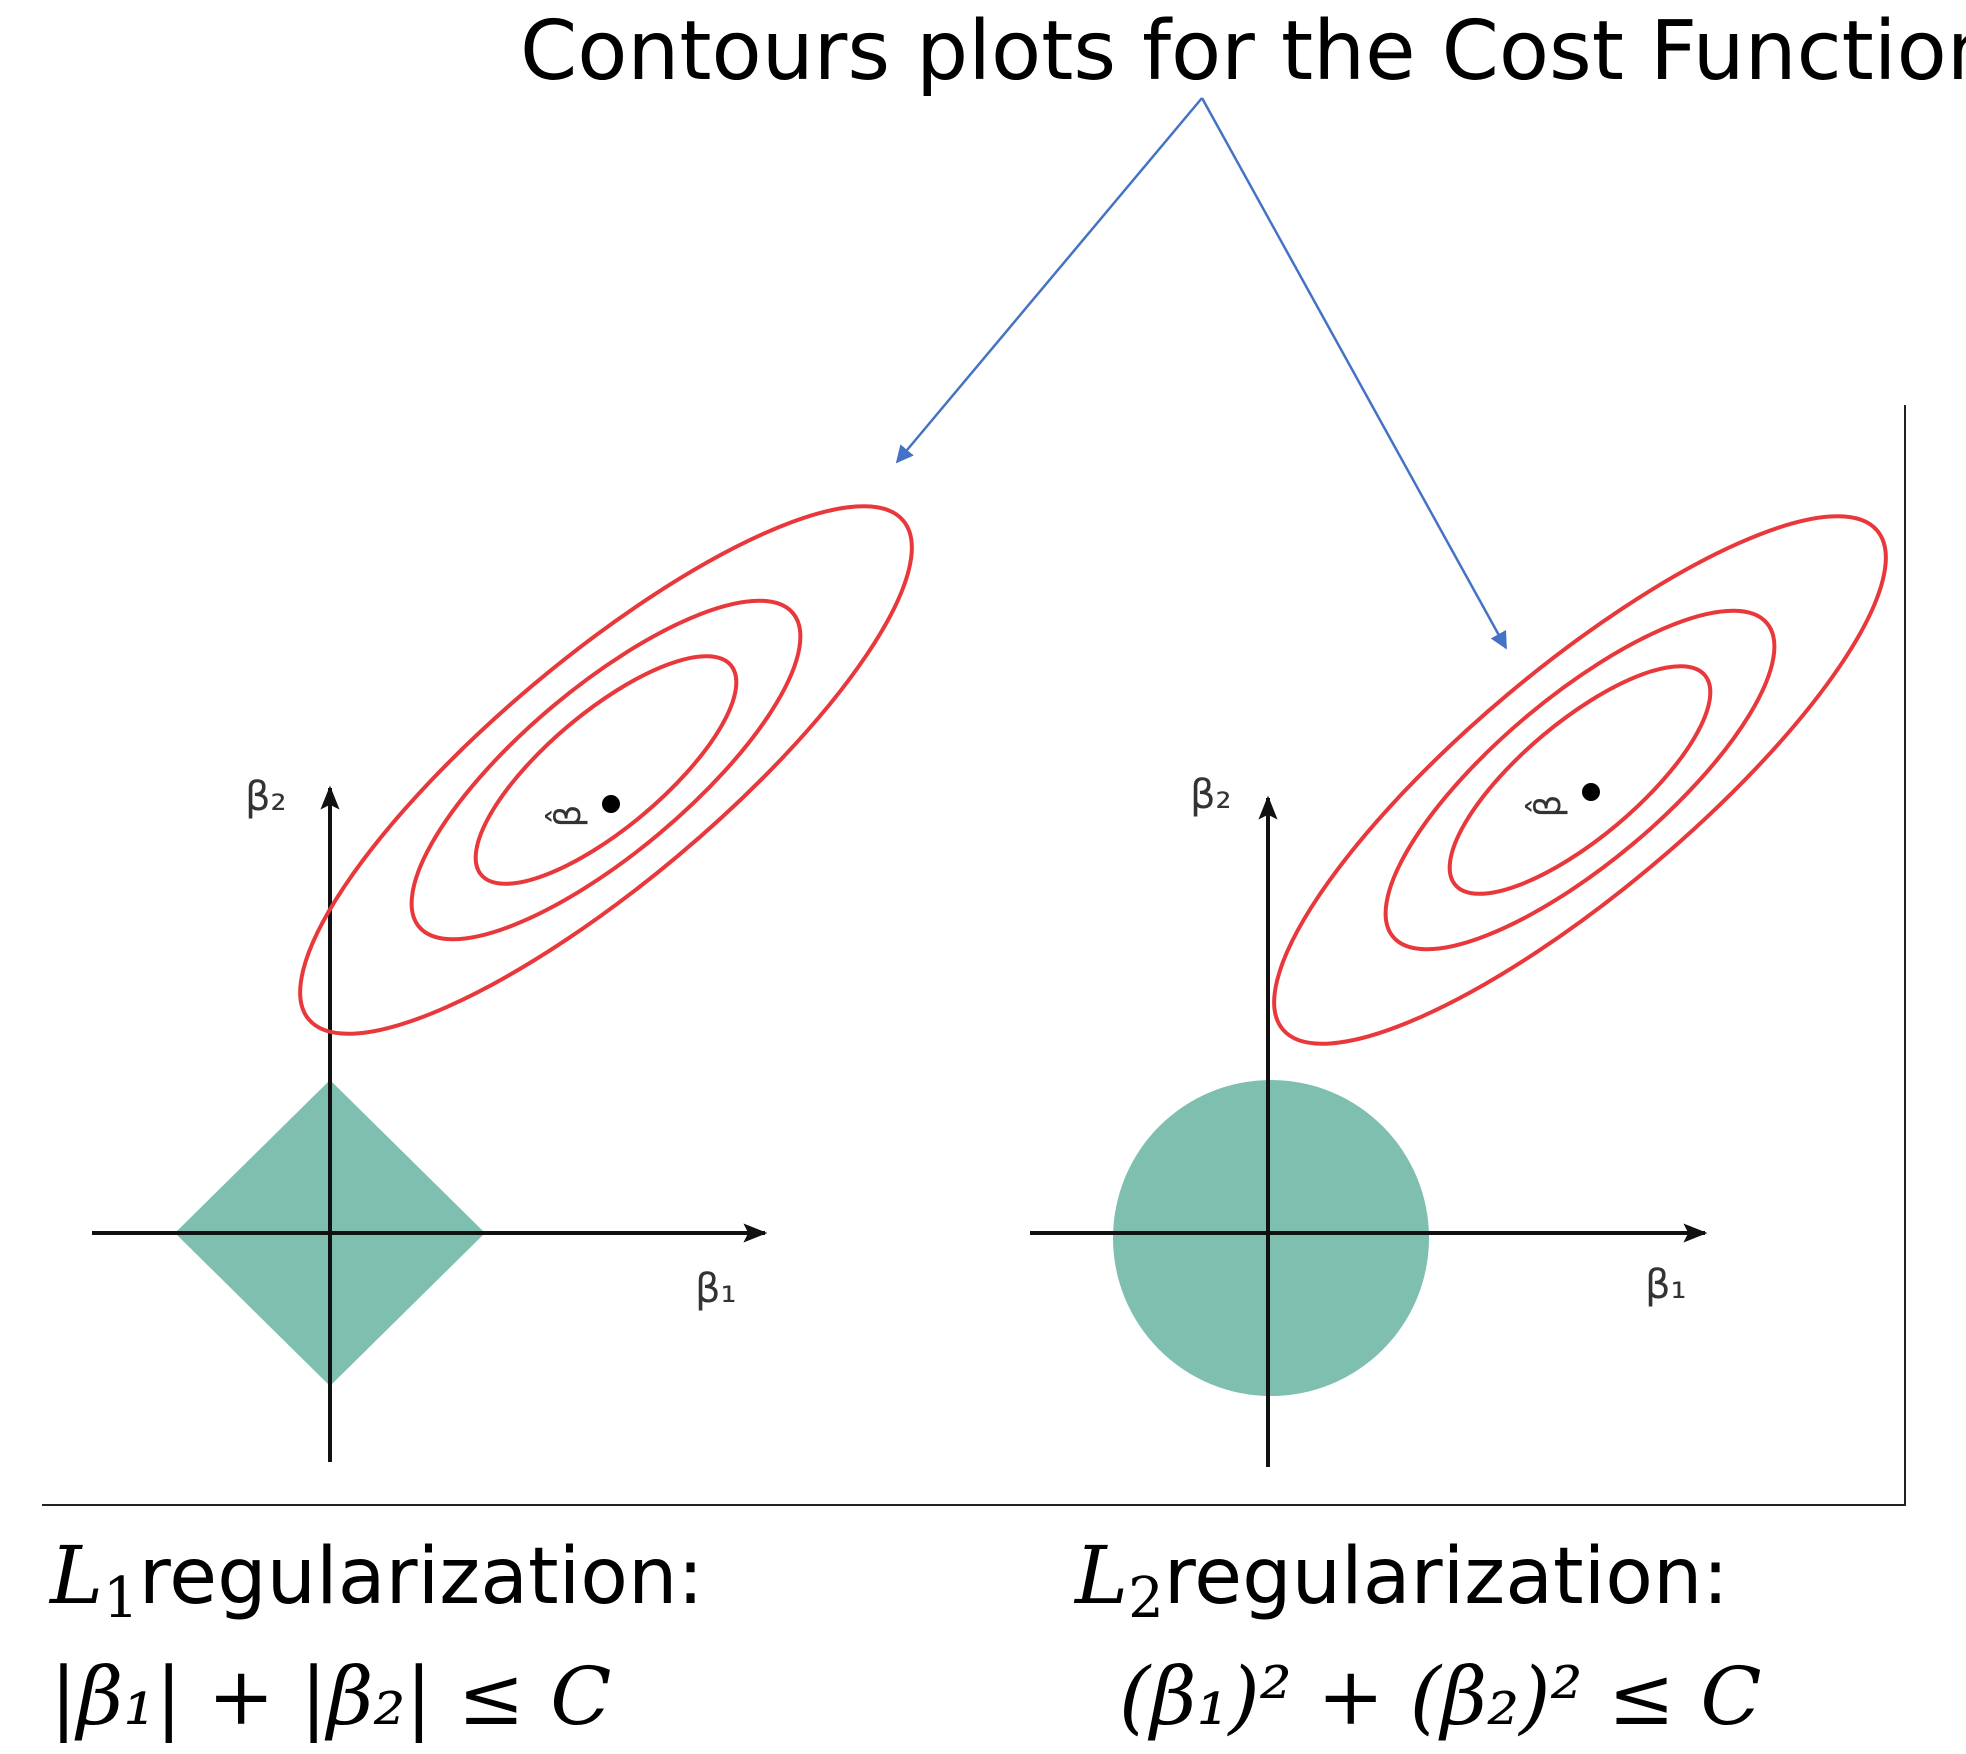 This screenshot has width=1966, height=1754. What do you see at coordinates (77, 1575) in the screenshot?
I see `l1-caption-norm: L` at bounding box center [77, 1575].